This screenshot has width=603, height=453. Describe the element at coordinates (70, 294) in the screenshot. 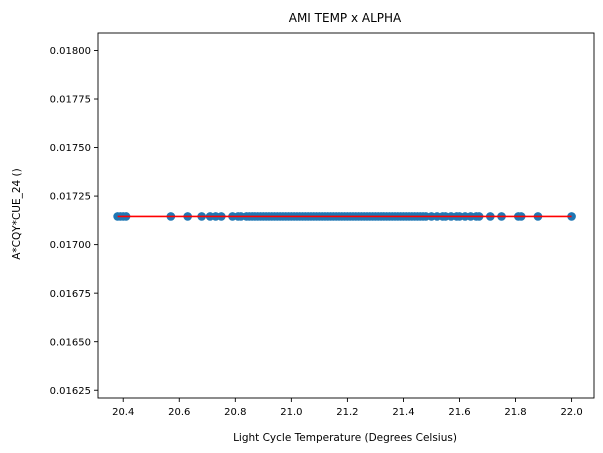

I see `y-tick-label: 0.01675` at that location.